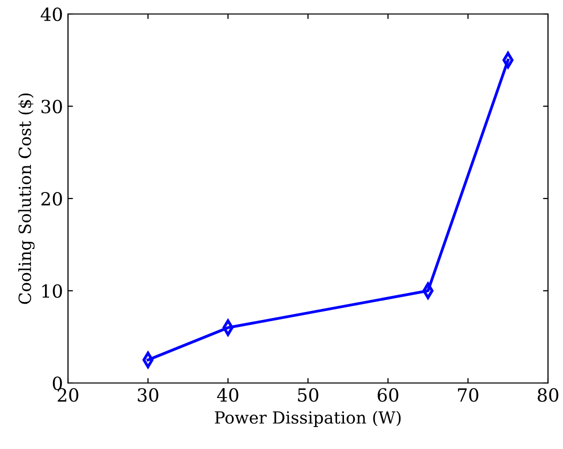  Describe the element at coordinates (307, 419) in the screenshot. I see `x-axis-title: Power Dissipation (W)` at that location.